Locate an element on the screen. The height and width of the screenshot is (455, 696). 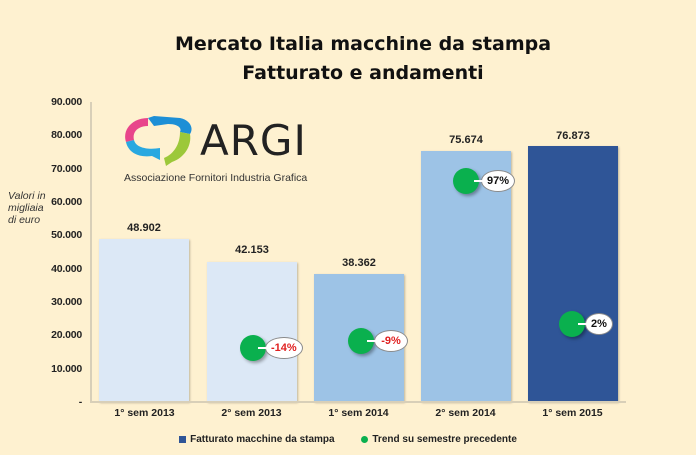
x-tick: 2° sem 2014 is located at coordinates (465, 413).